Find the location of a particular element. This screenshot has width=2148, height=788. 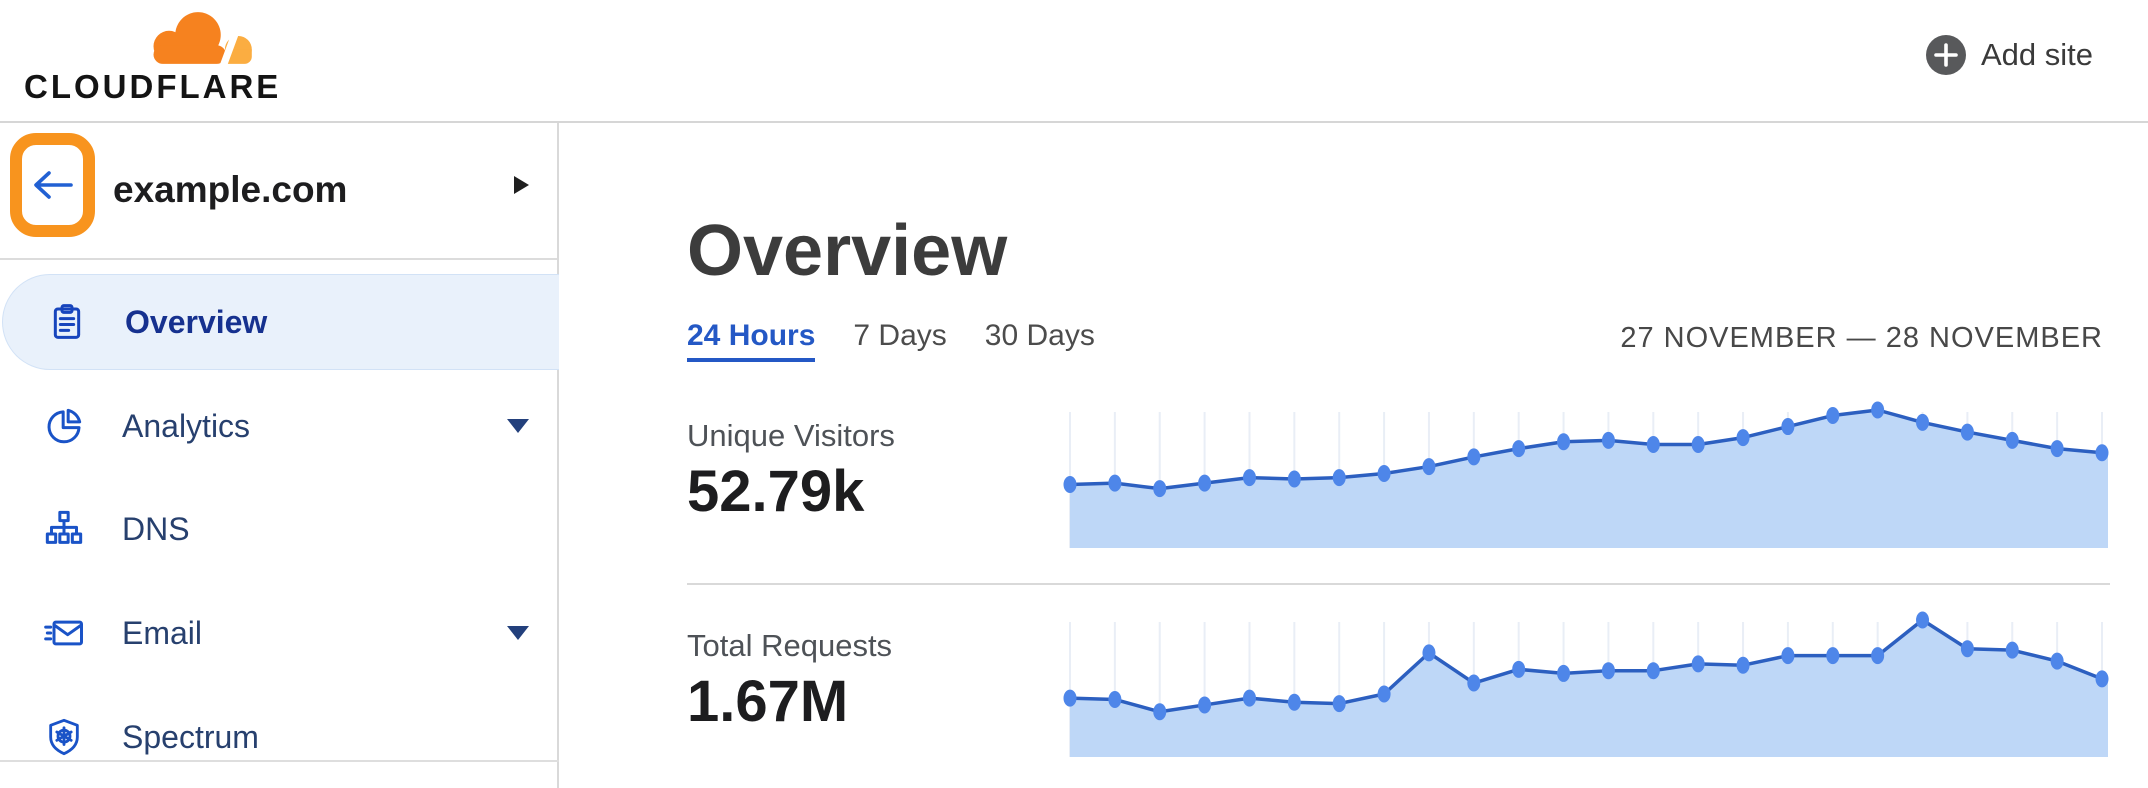

tab-30-days: 30 Days is located at coordinates (1039, 335).